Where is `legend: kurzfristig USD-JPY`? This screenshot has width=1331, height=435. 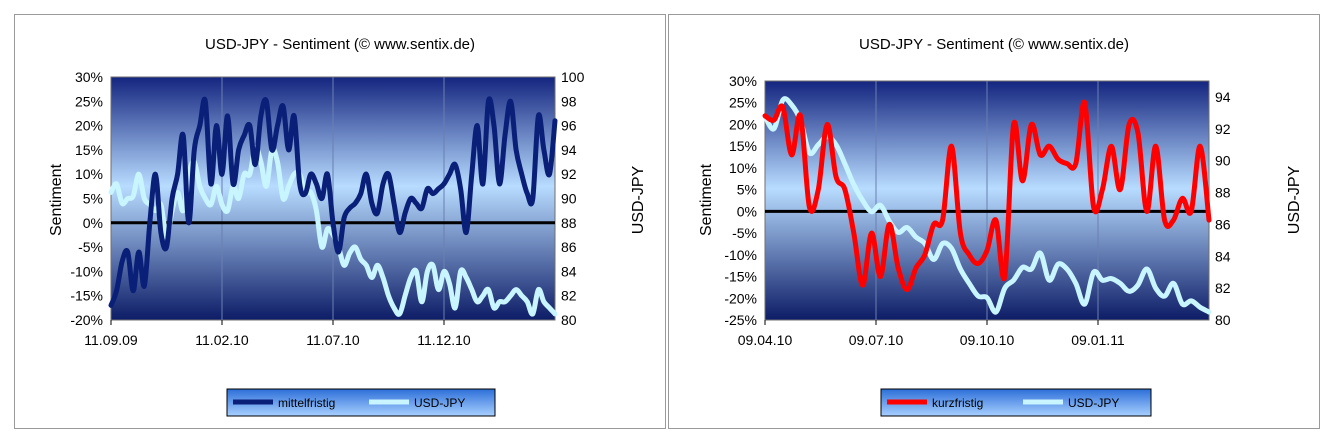 legend: kurzfristig USD-JPY is located at coordinates (1016, 402).